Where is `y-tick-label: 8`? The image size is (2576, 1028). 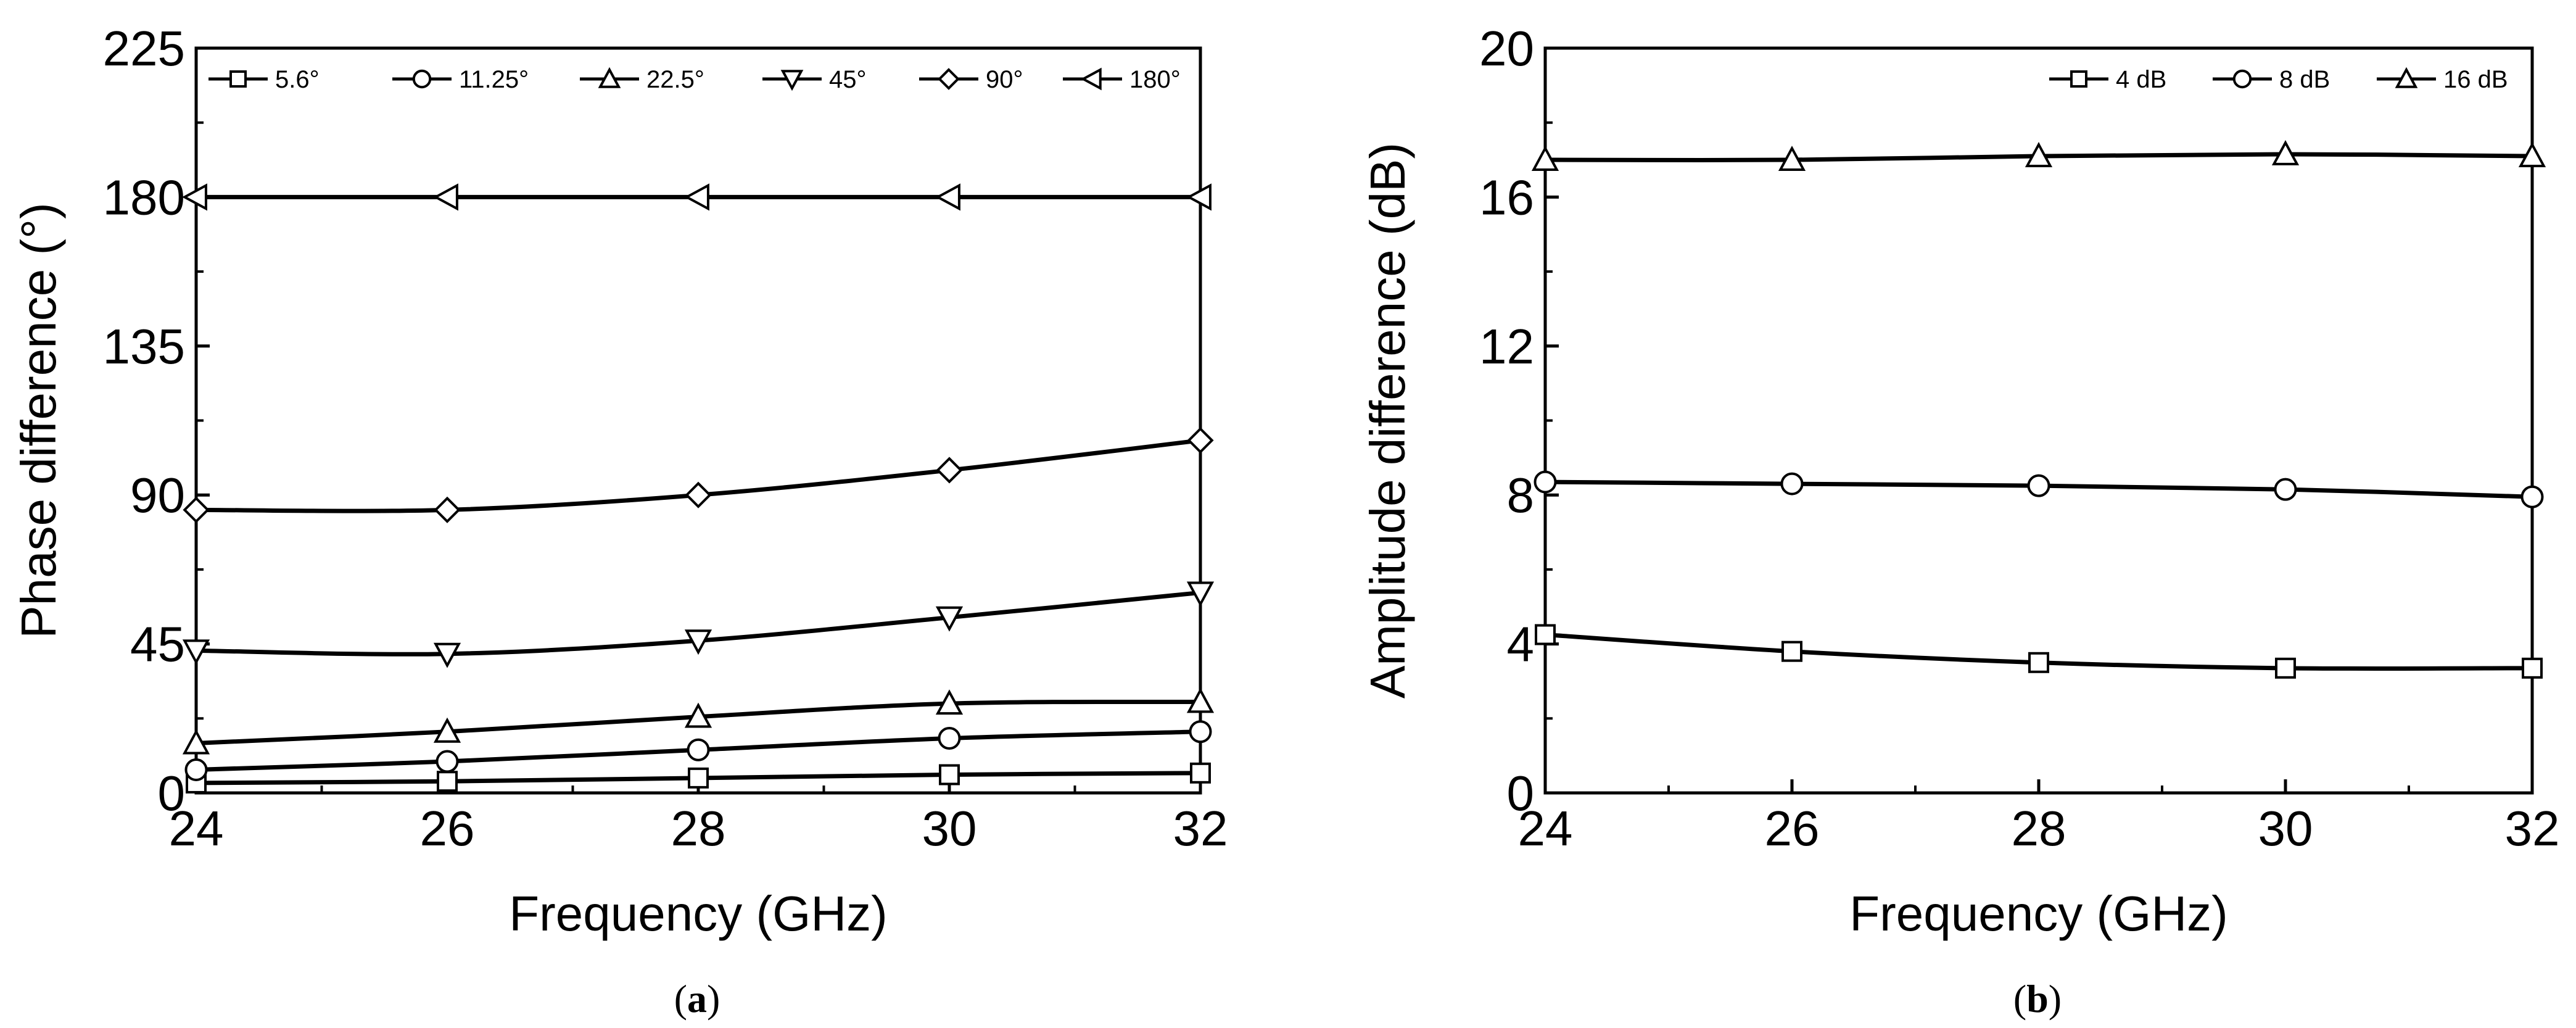
y-tick-label: 8 is located at coordinates (1521, 495).